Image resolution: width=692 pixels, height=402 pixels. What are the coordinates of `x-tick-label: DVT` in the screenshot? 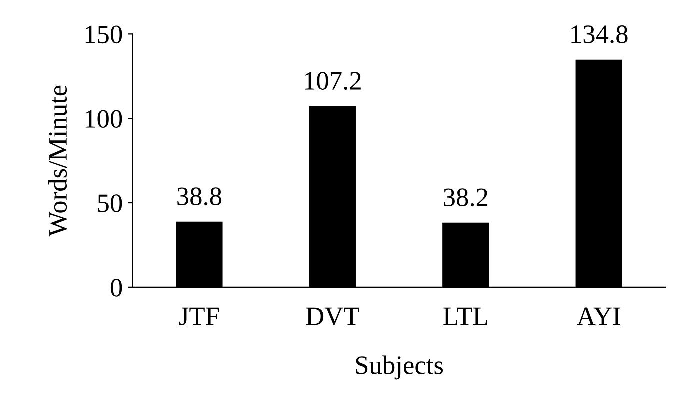 It's located at (333, 317).